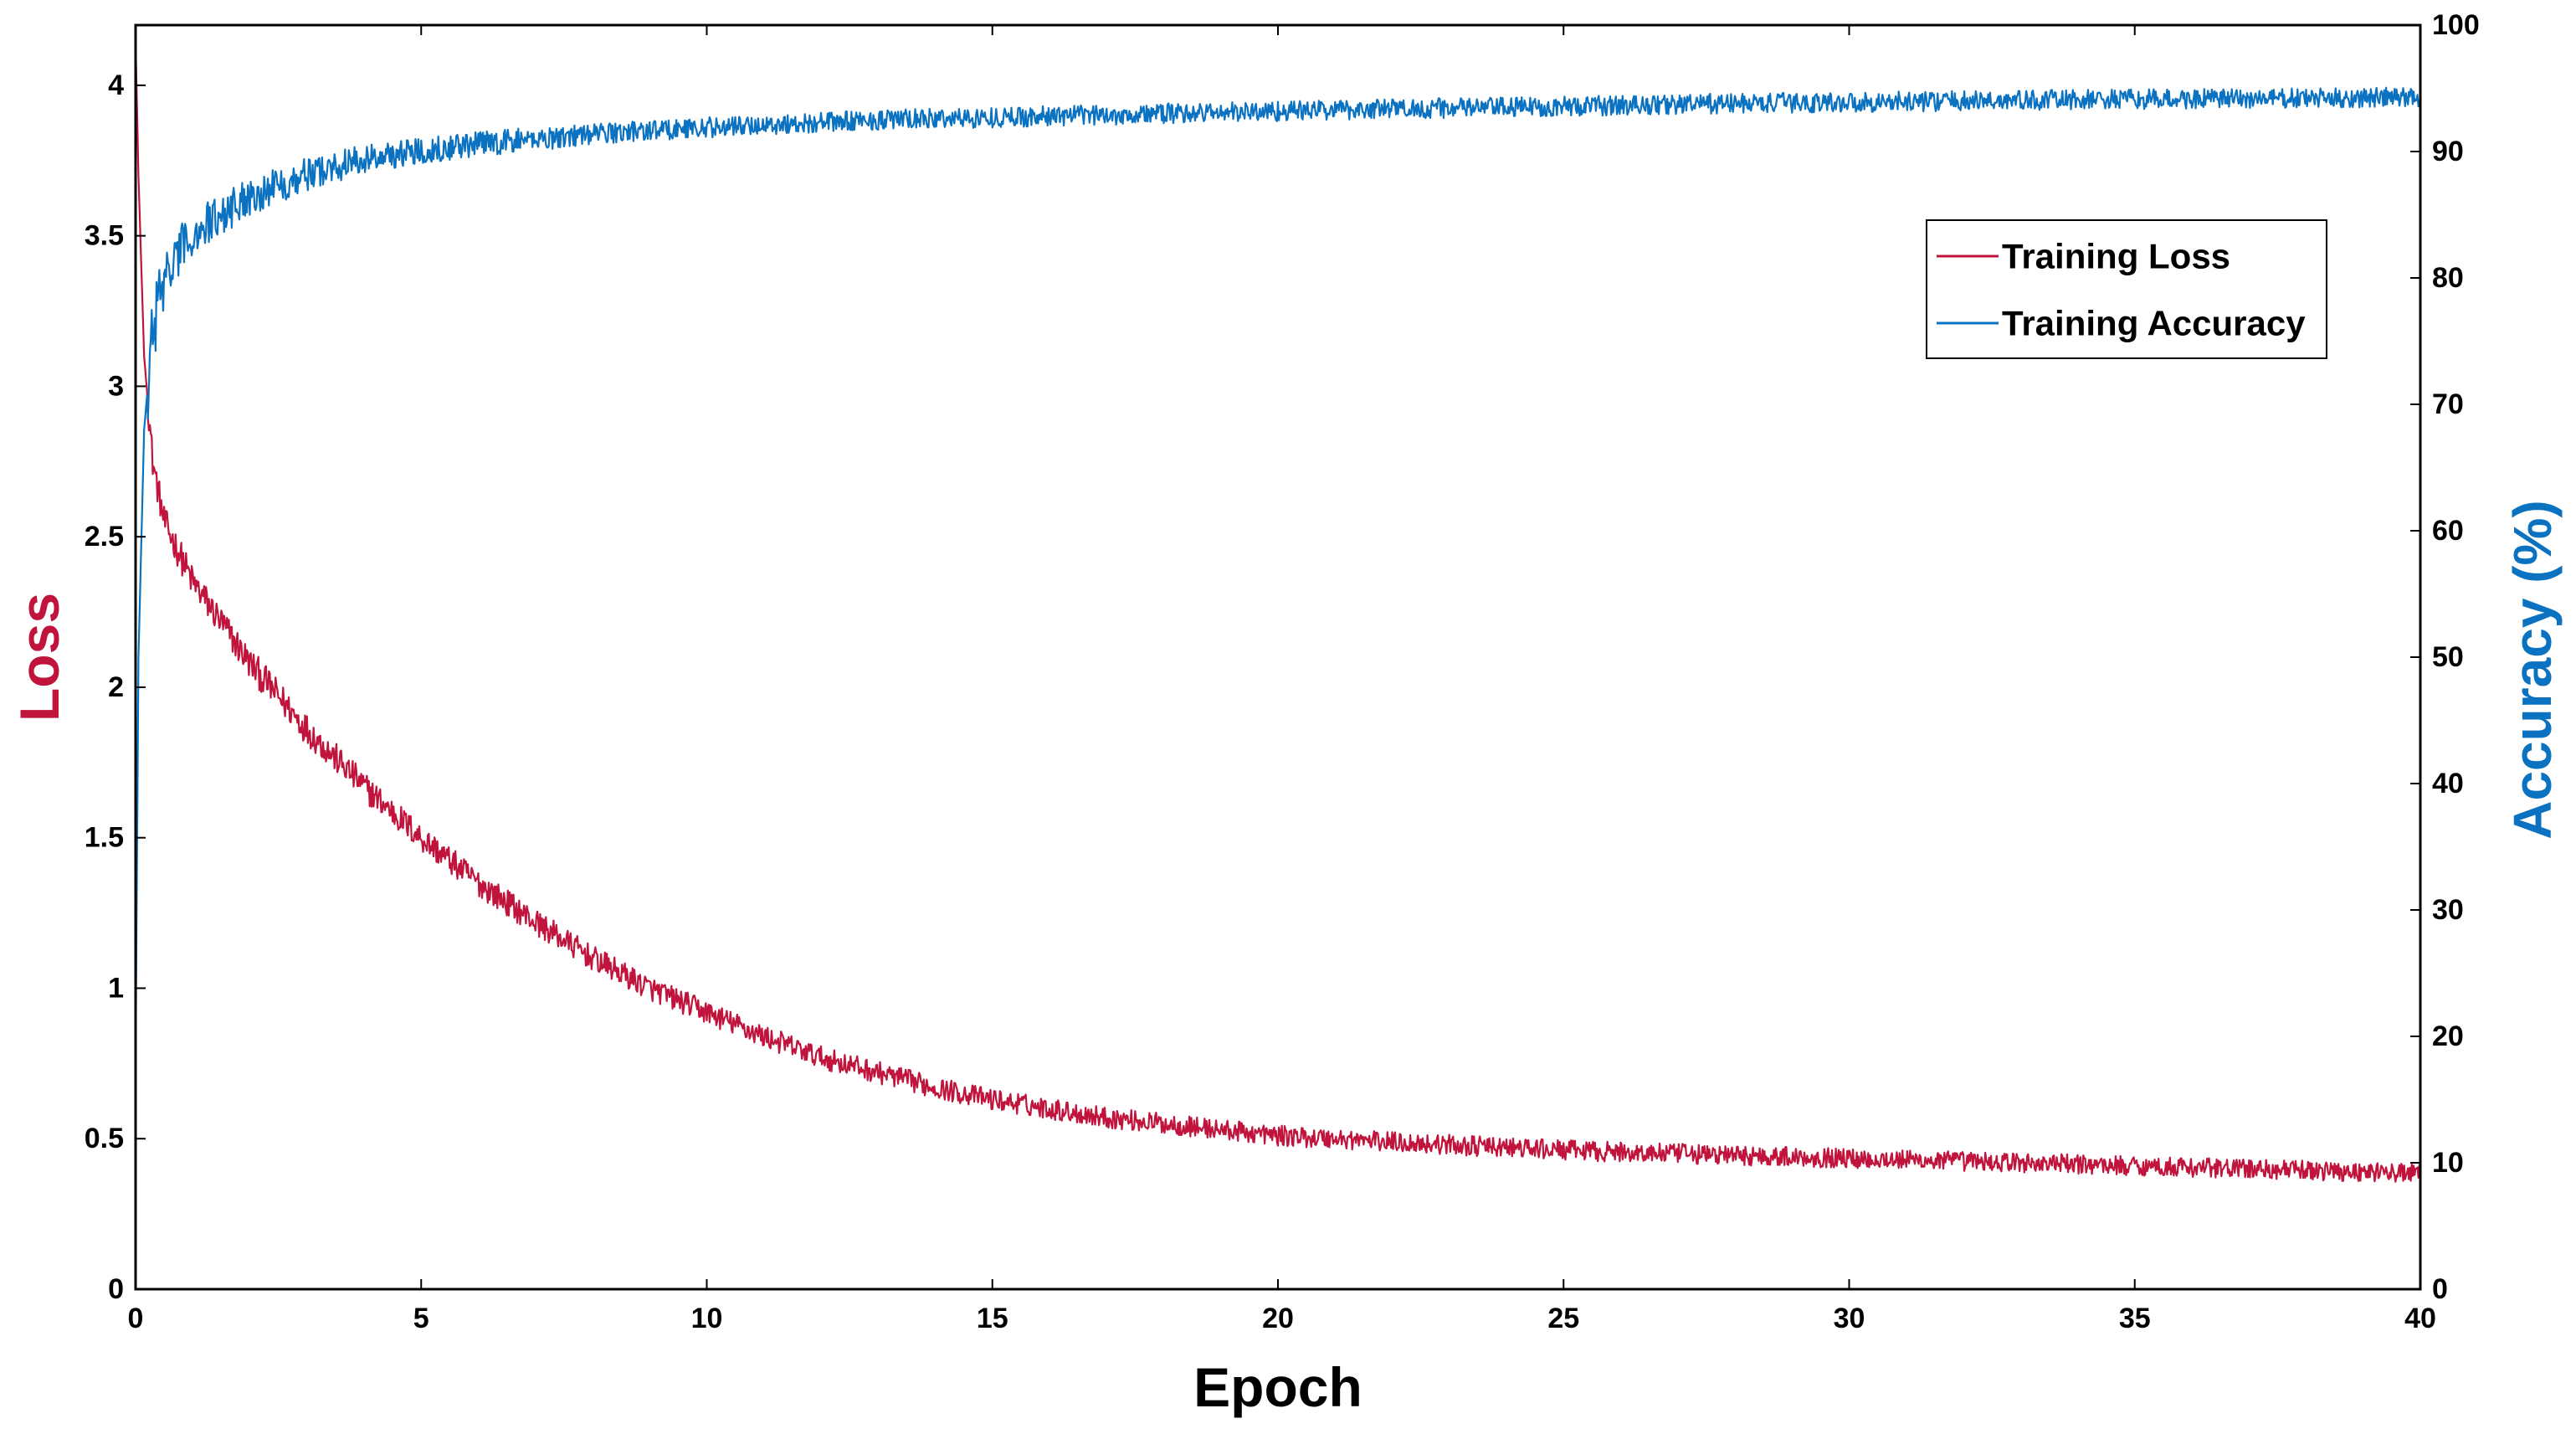 This screenshot has width=2576, height=1434. Describe the element at coordinates (2456, 25) in the screenshot. I see `right-y-tick-label: 100` at that location.